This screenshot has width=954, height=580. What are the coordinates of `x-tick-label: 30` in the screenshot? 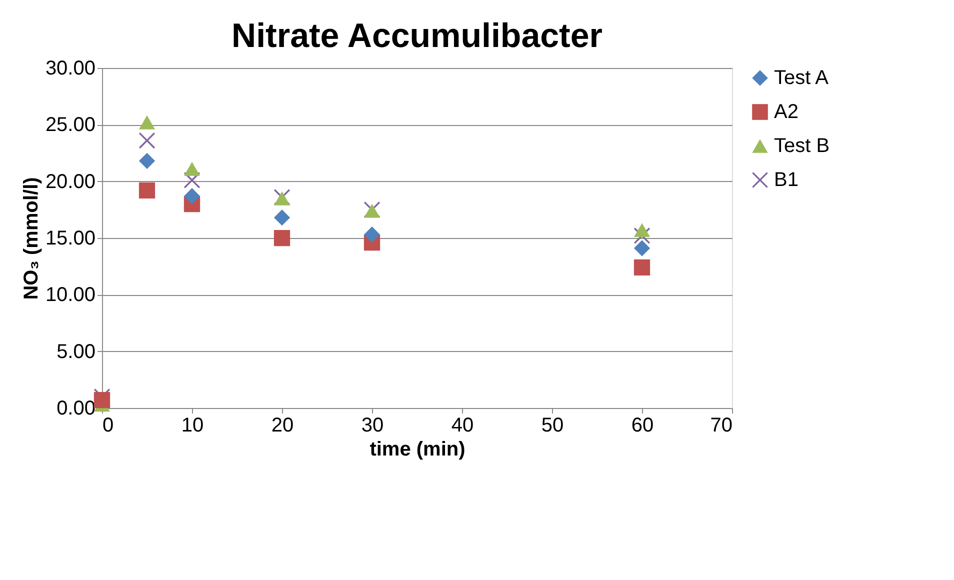 It's located at (372, 425).